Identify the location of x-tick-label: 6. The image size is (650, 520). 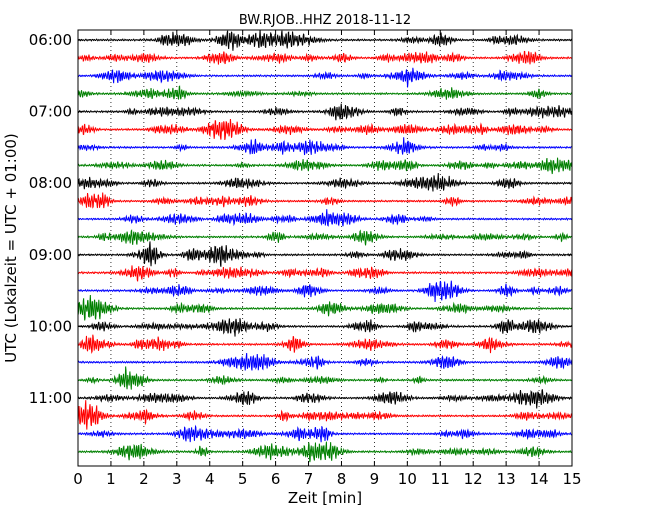
(276, 479).